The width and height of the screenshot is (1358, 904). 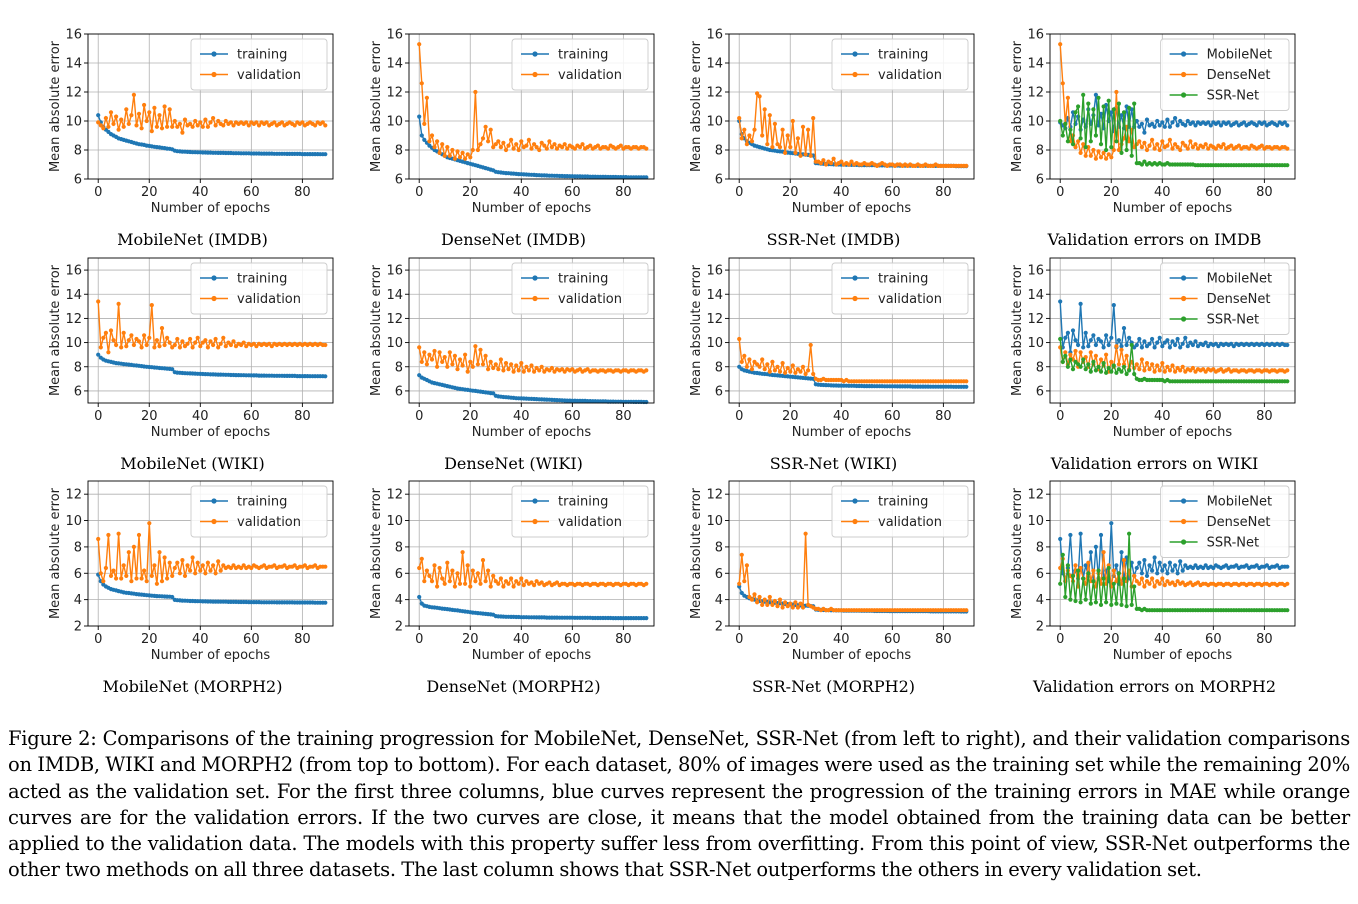 I want to click on legend-label: MobileNet, so click(x=1239, y=502).